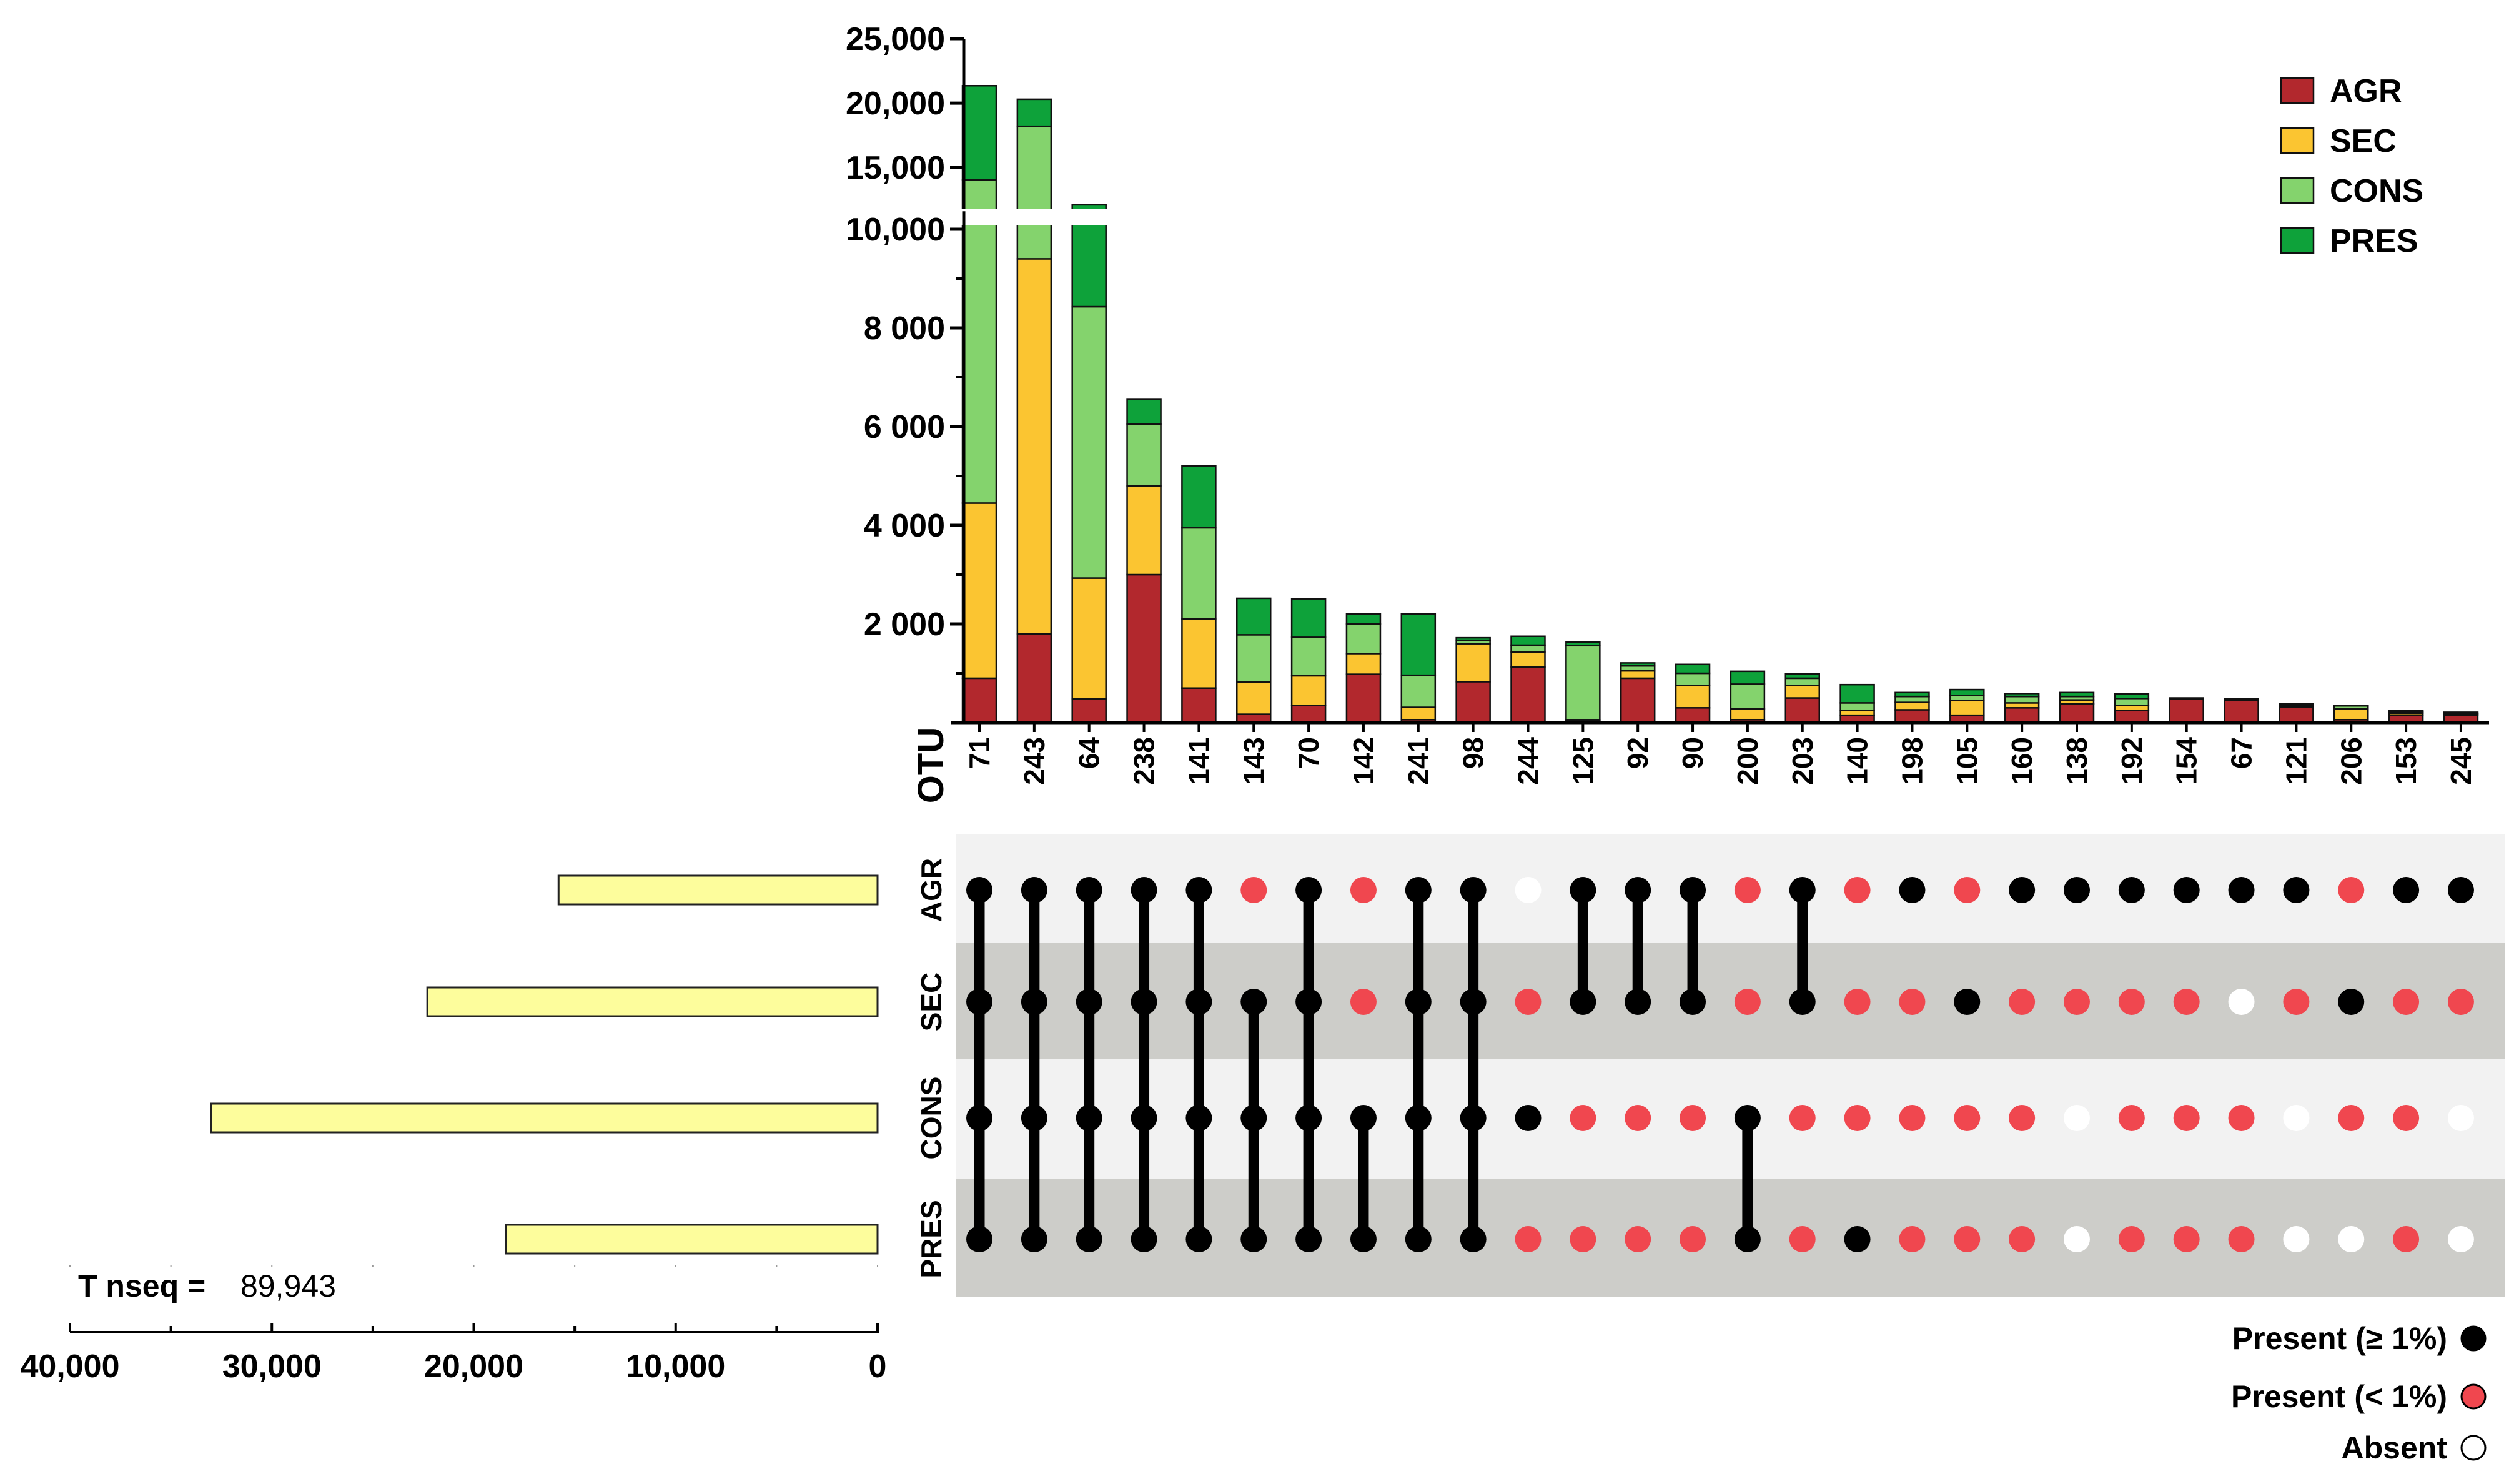 The height and width of the screenshot is (1484, 2519). What do you see at coordinates (1034, 761) in the screenshot?
I see `x-tick-label: 243` at bounding box center [1034, 761].